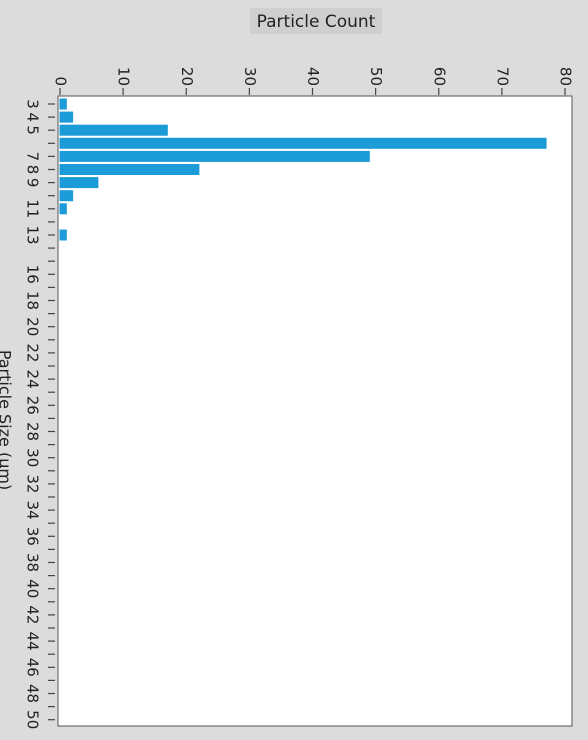  What do you see at coordinates (250, 76) in the screenshot?
I see `x-tick-label: 30` at bounding box center [250, 76].